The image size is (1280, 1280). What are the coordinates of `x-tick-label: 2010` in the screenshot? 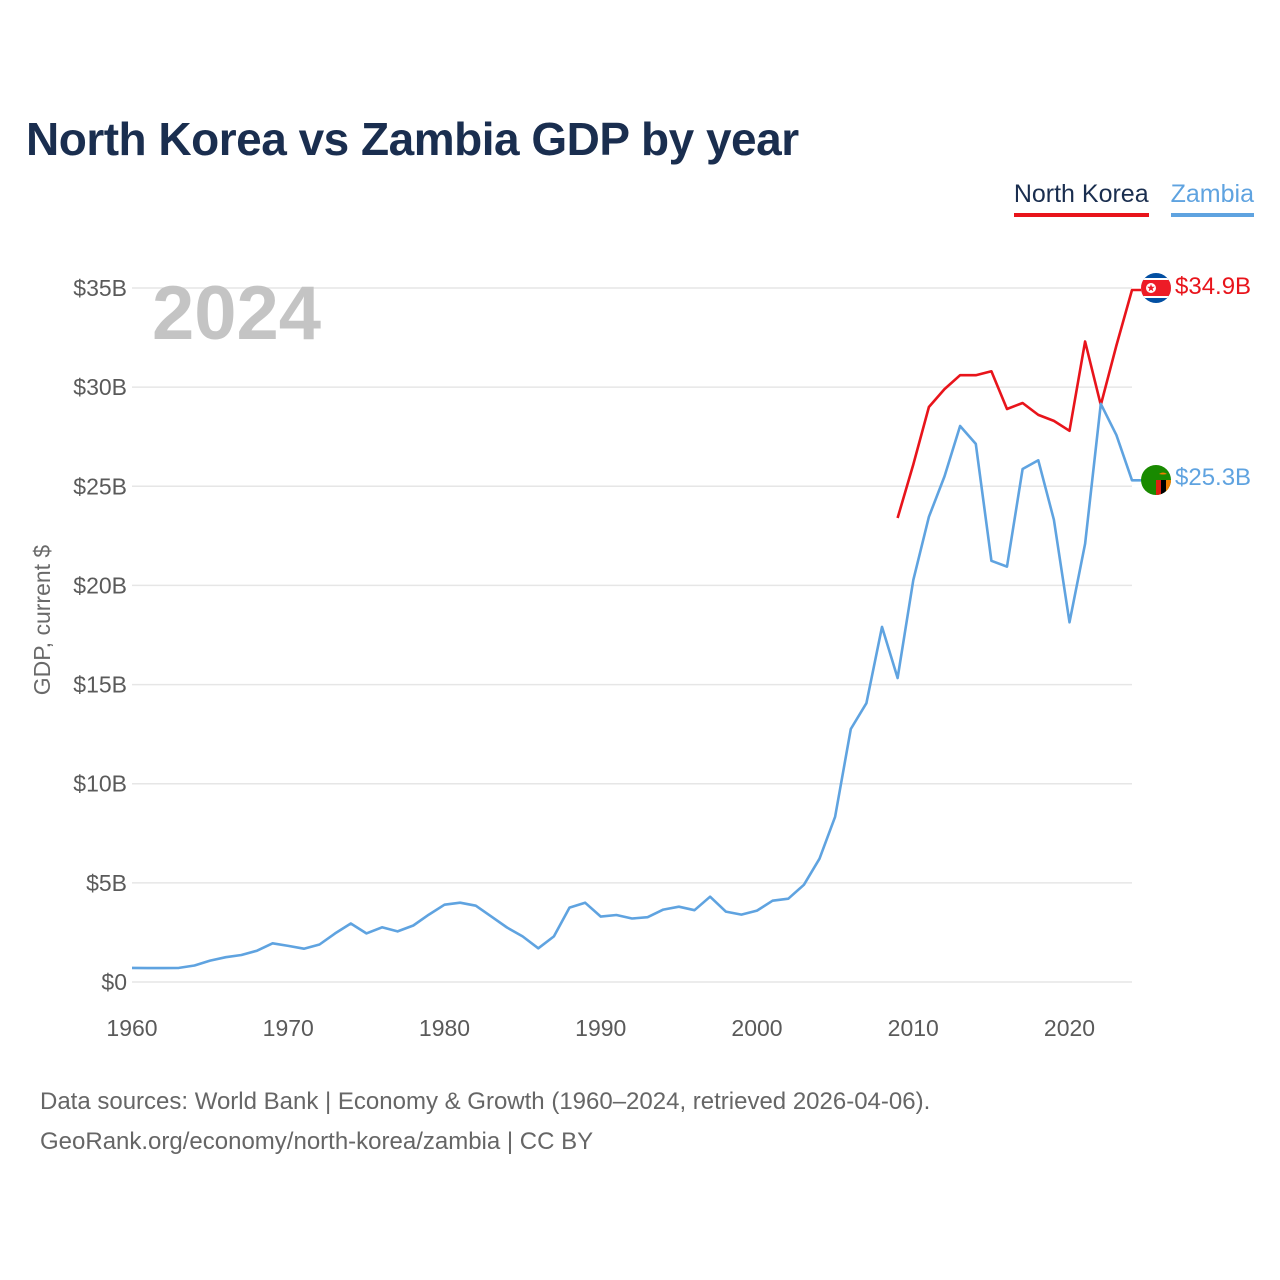 It's located at (913, 1028).